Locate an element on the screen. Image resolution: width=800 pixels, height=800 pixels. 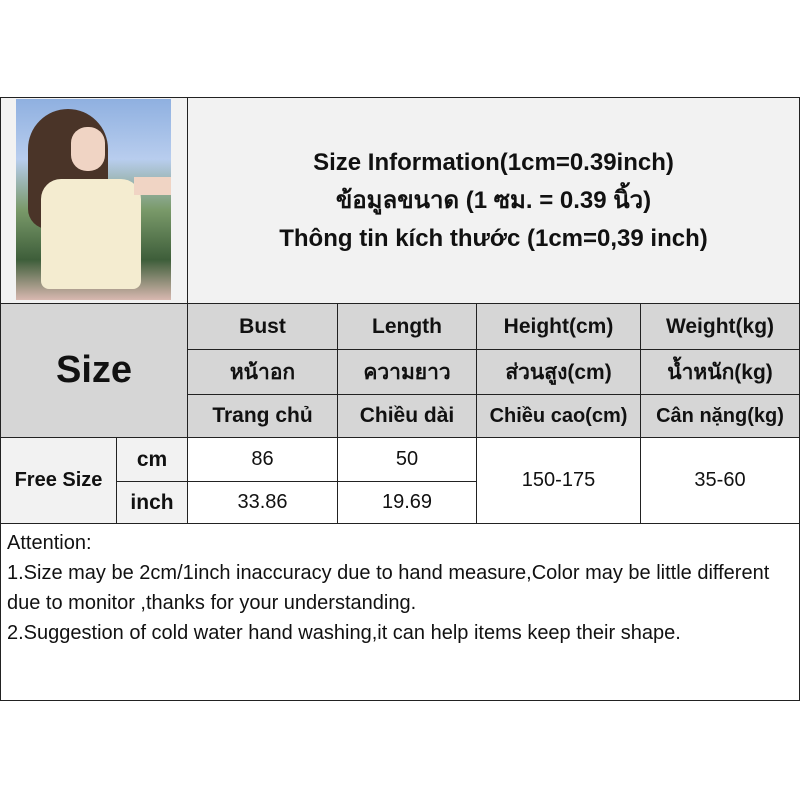
header-line-th: ข้อมูลขนาด (1 ซม. = 0.39 นิ้ว) is located at coordinates (493, 200).